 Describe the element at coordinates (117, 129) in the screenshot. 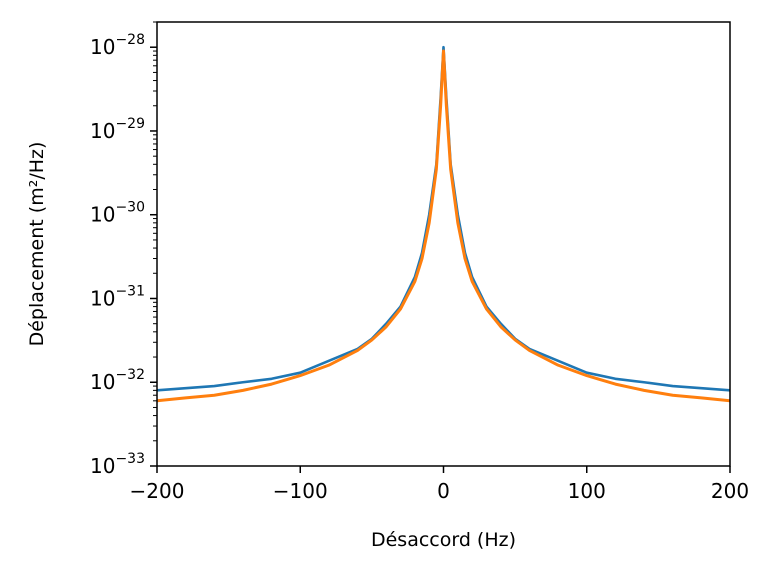

I see `y-tick-label: 10−29` at that location.